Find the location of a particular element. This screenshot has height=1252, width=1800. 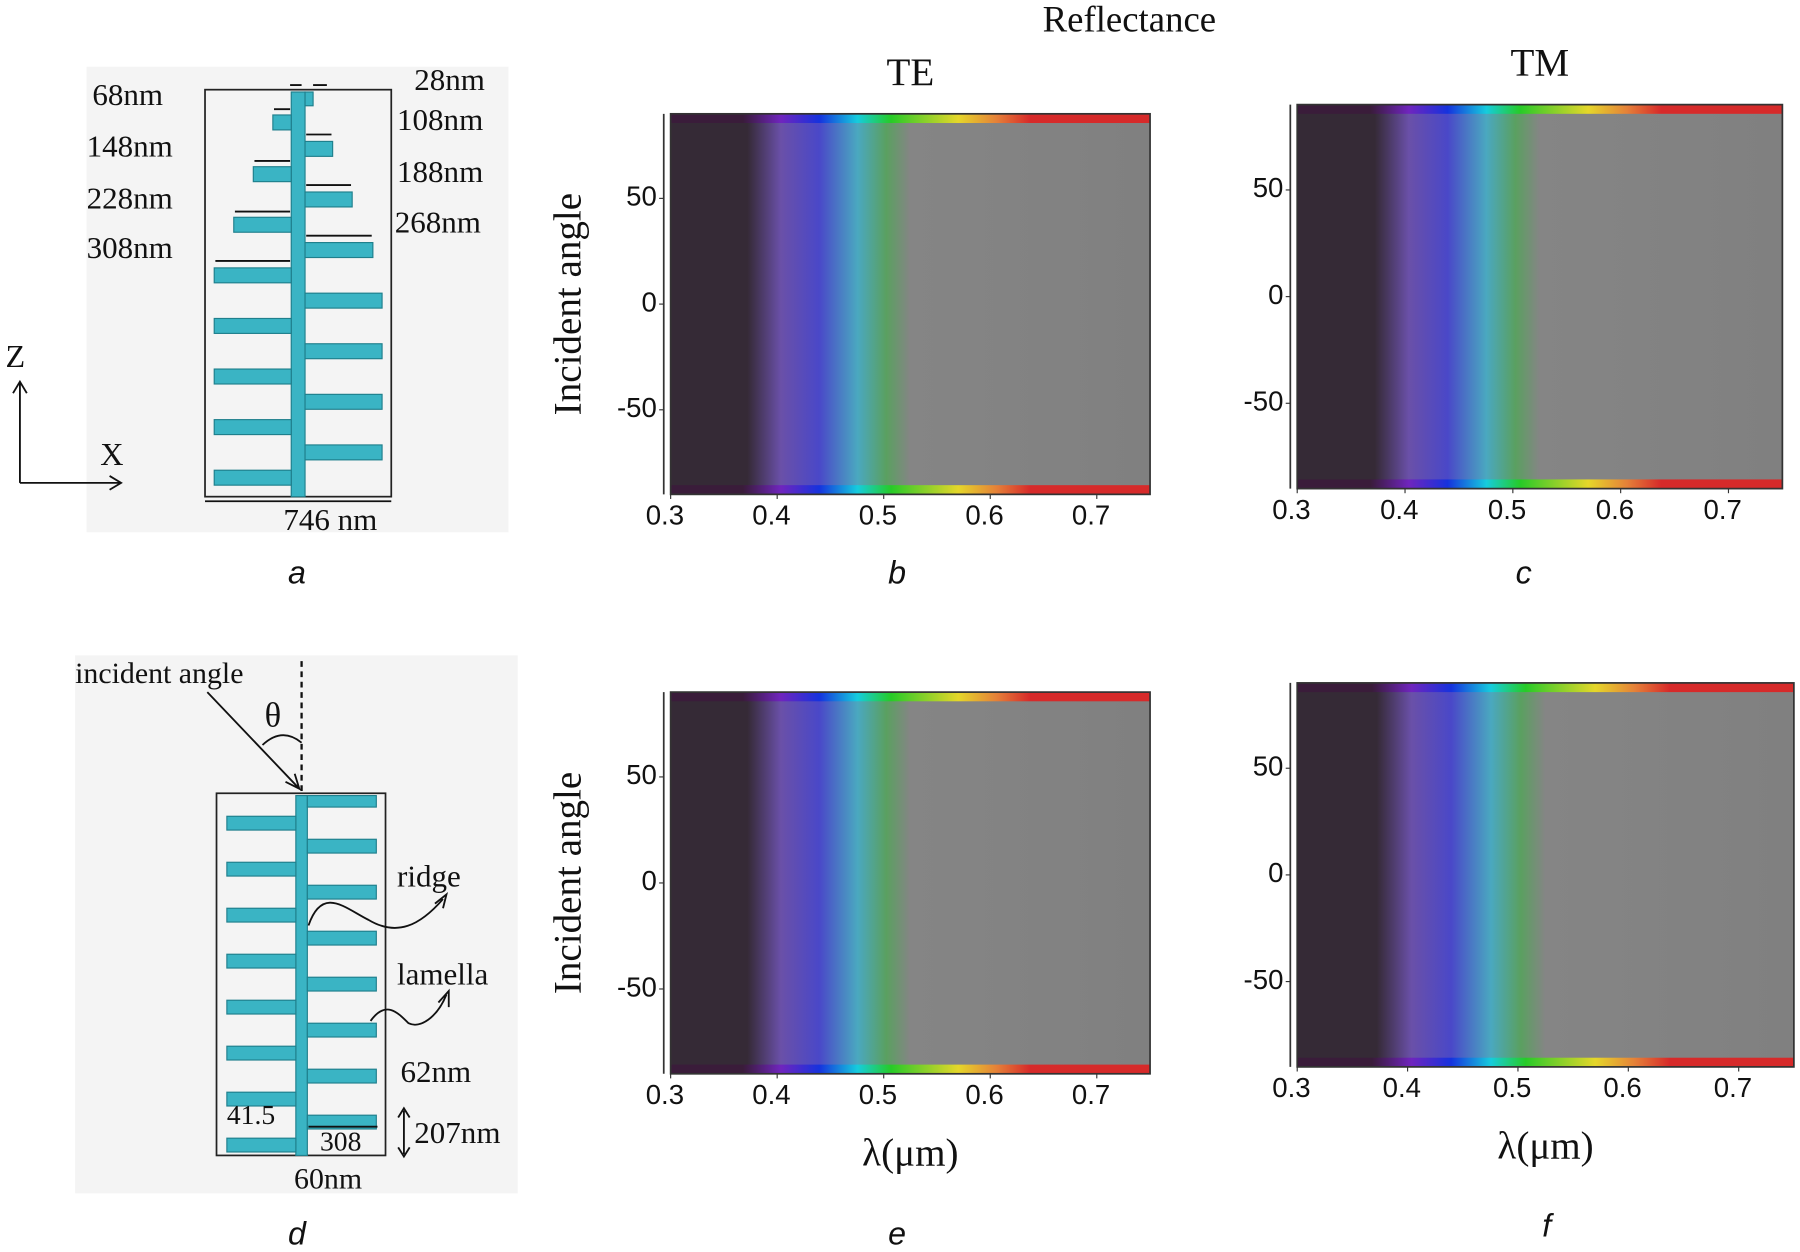

ridge-label: ridge is located at coordinates (429, 876).